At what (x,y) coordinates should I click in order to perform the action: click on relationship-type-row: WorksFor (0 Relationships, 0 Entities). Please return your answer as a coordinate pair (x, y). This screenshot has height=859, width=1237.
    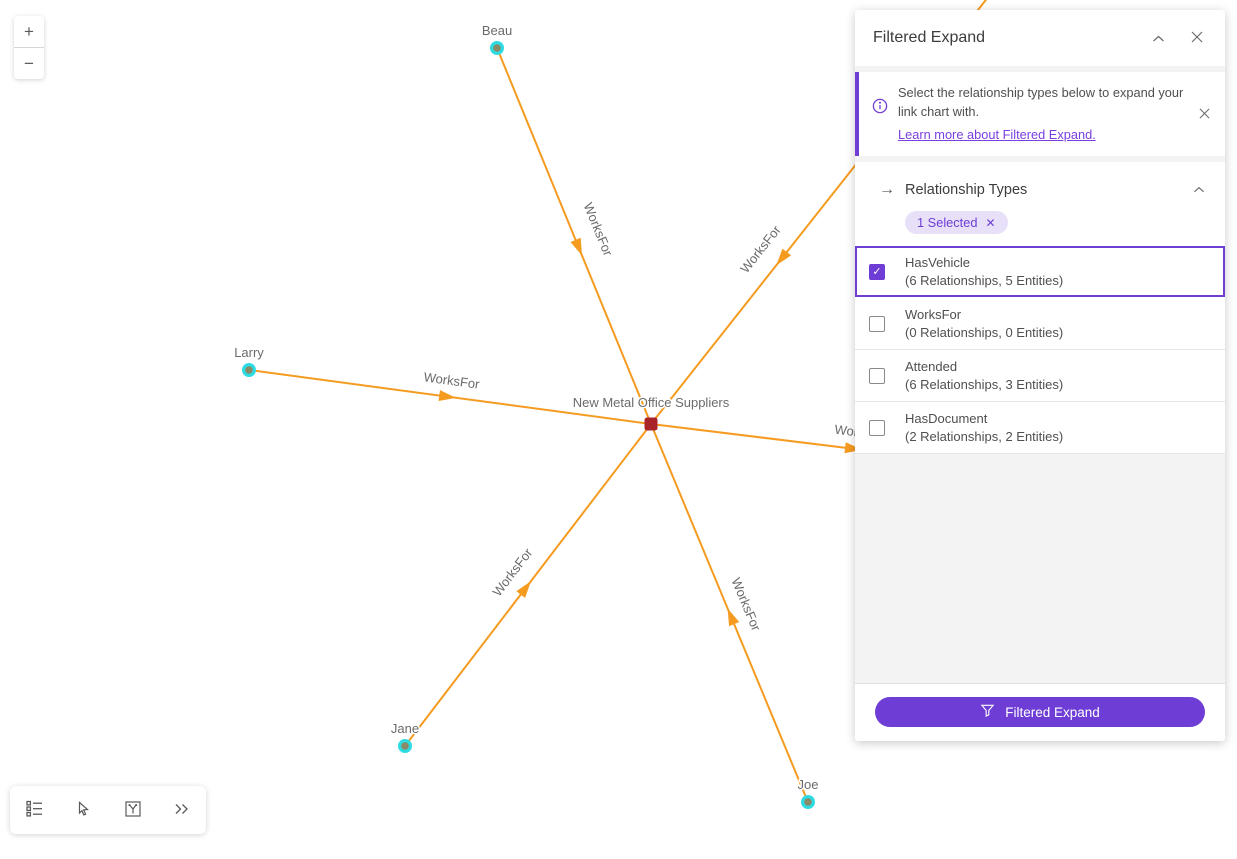
    Looking at the image, I should click on (1040, 324).